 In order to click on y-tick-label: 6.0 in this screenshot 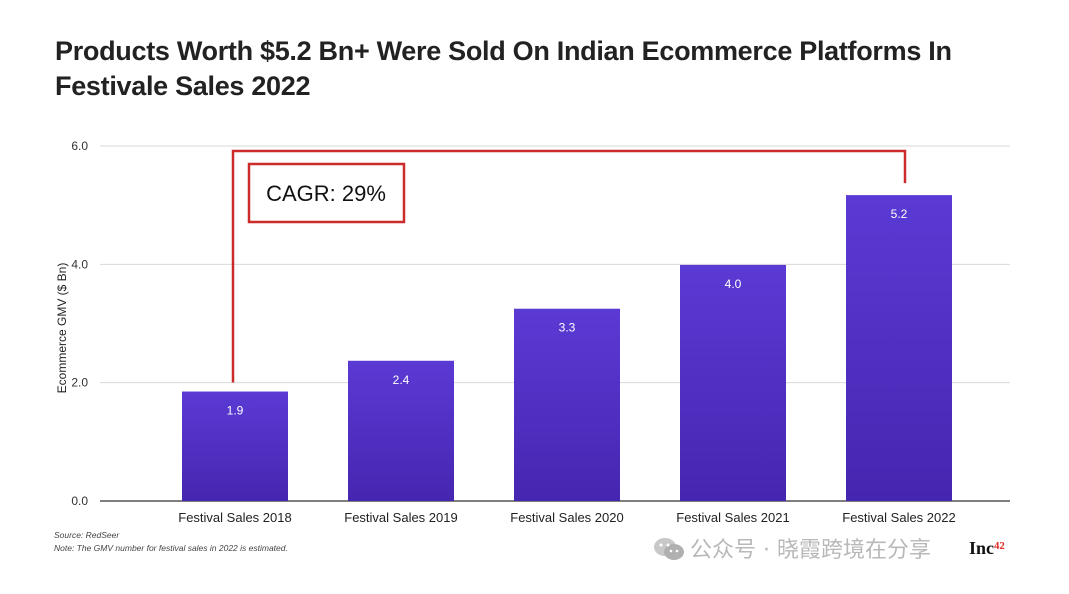, I will do `click(79, 146)`.